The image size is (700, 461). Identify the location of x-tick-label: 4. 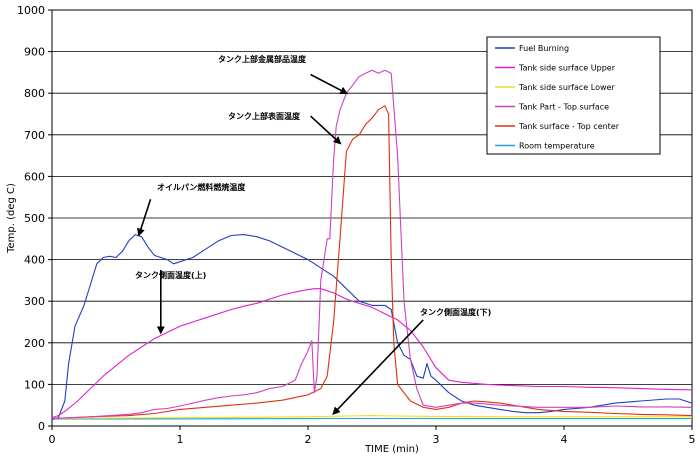
(564, 439).